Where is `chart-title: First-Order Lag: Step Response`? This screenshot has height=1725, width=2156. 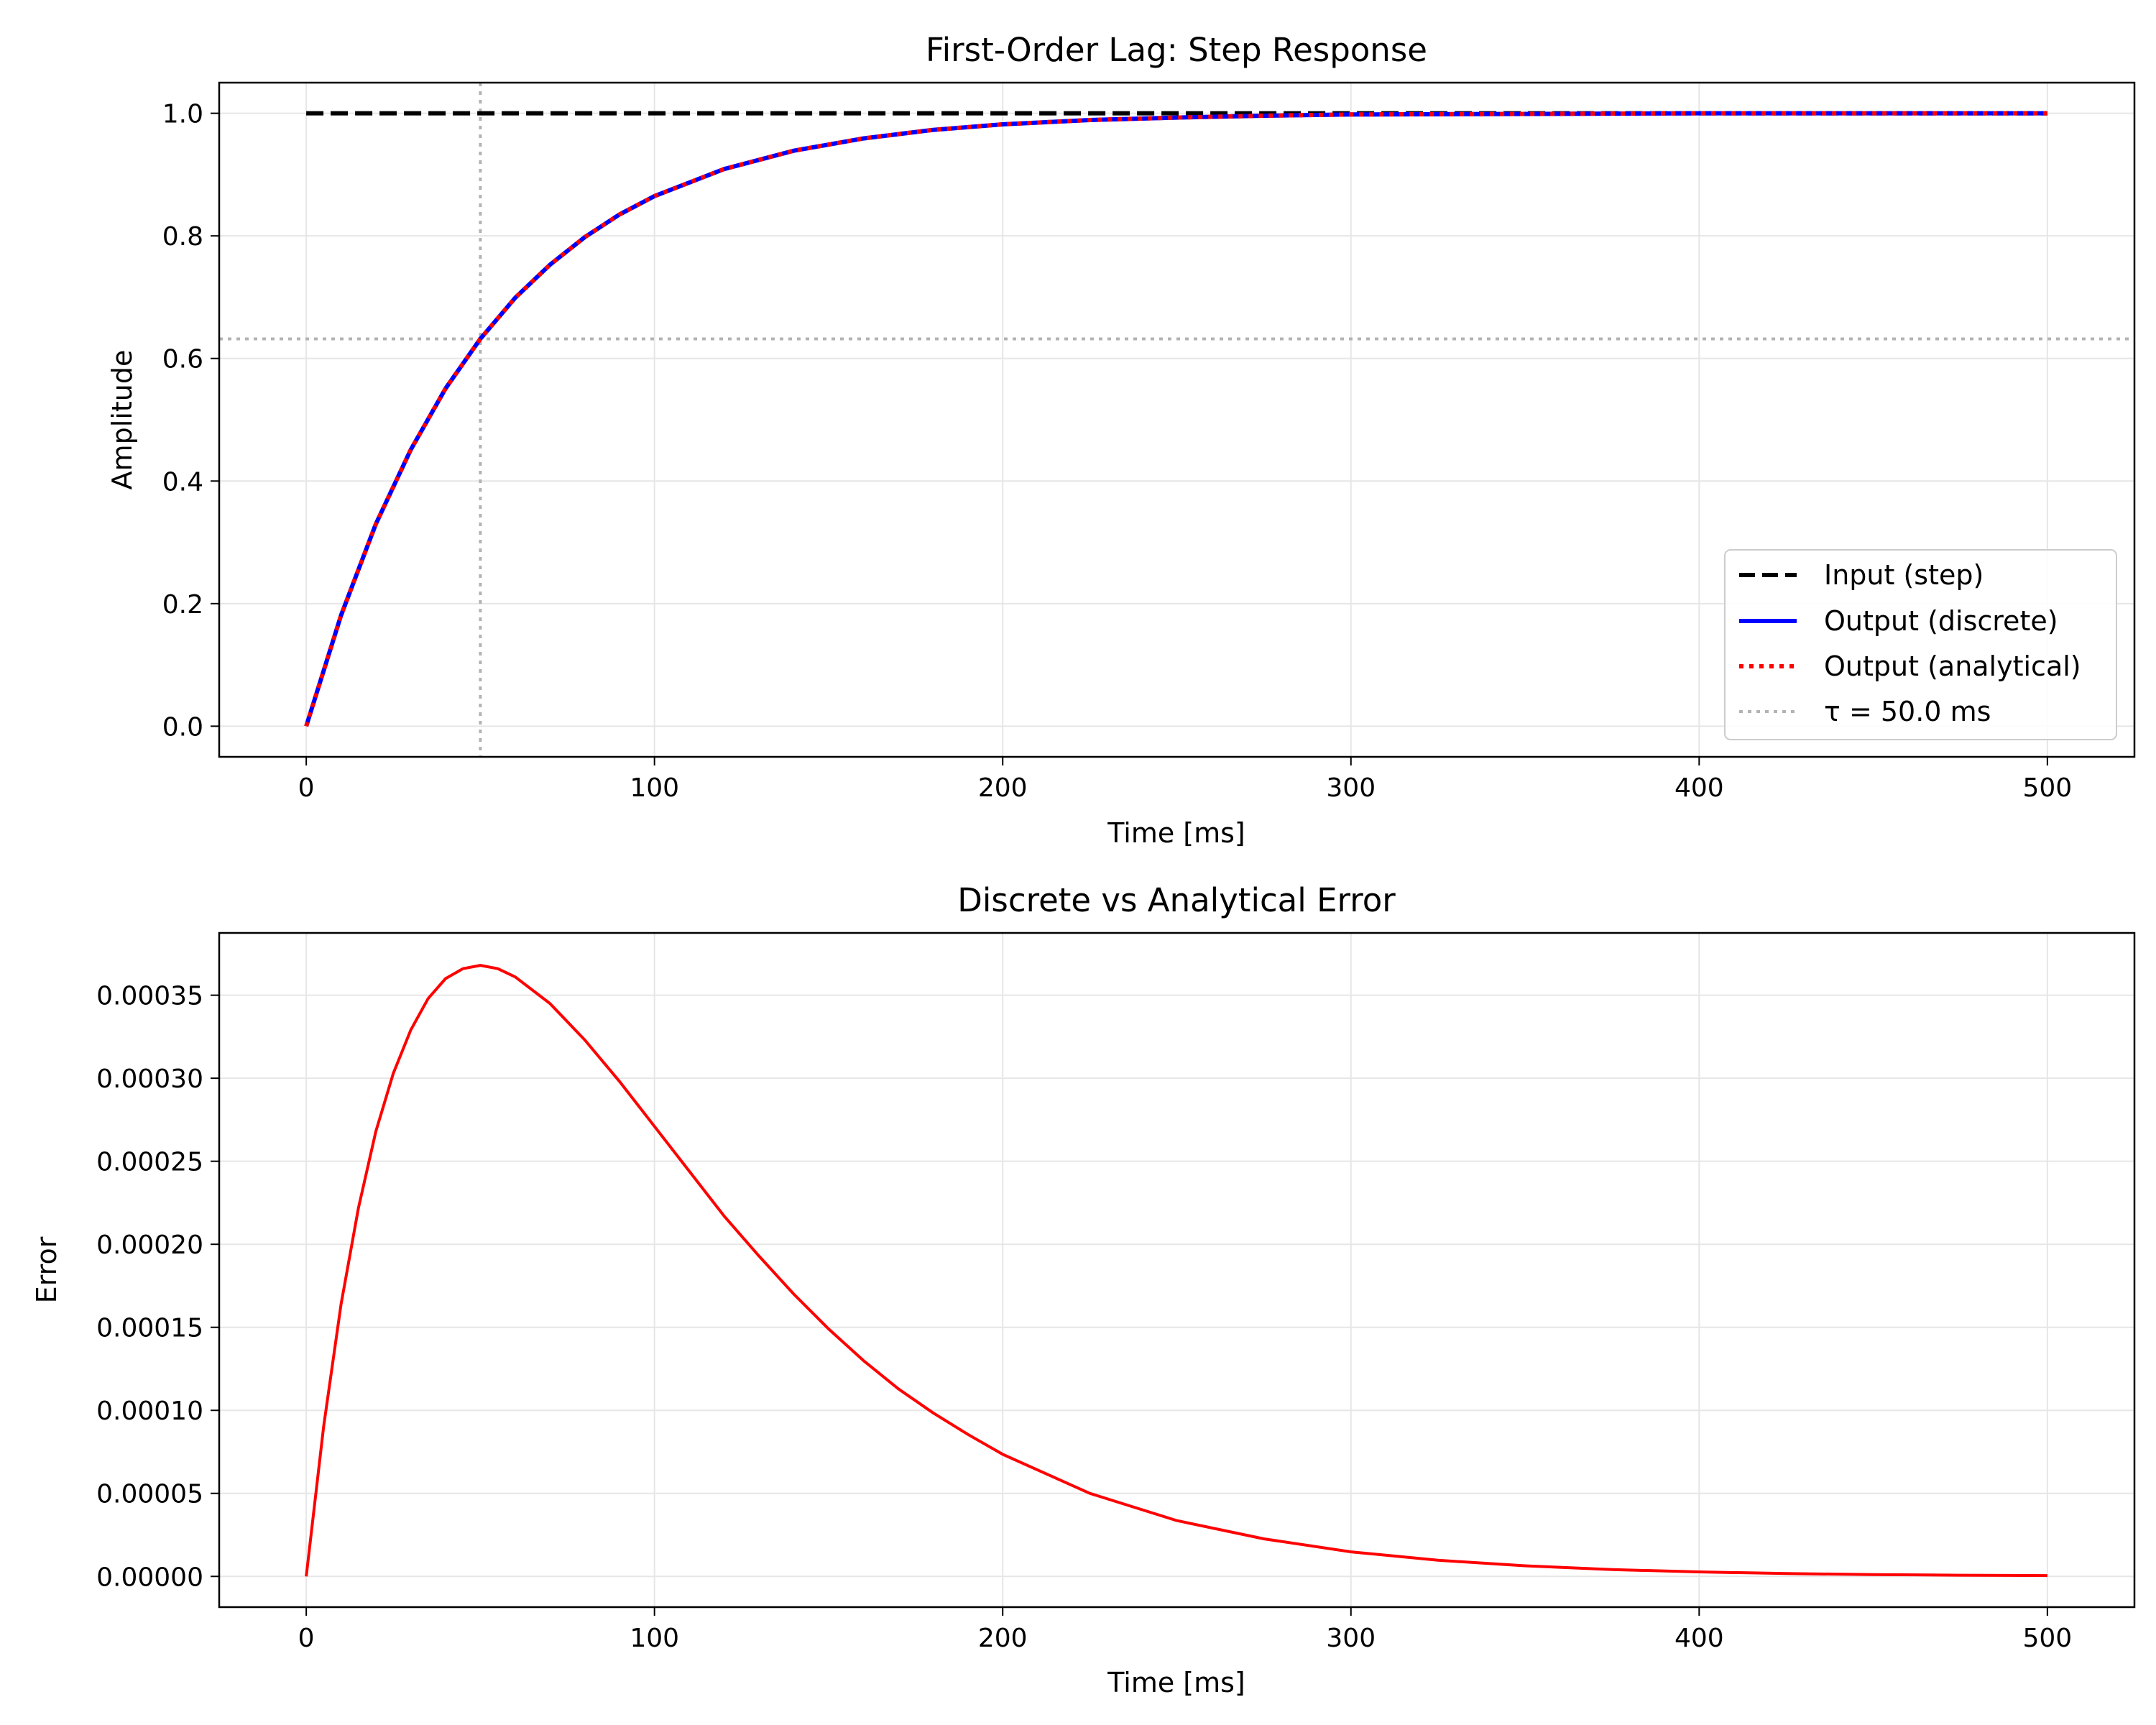
chart-title: First-Order Lag: Step Response is located at coordinates (1176, 50).